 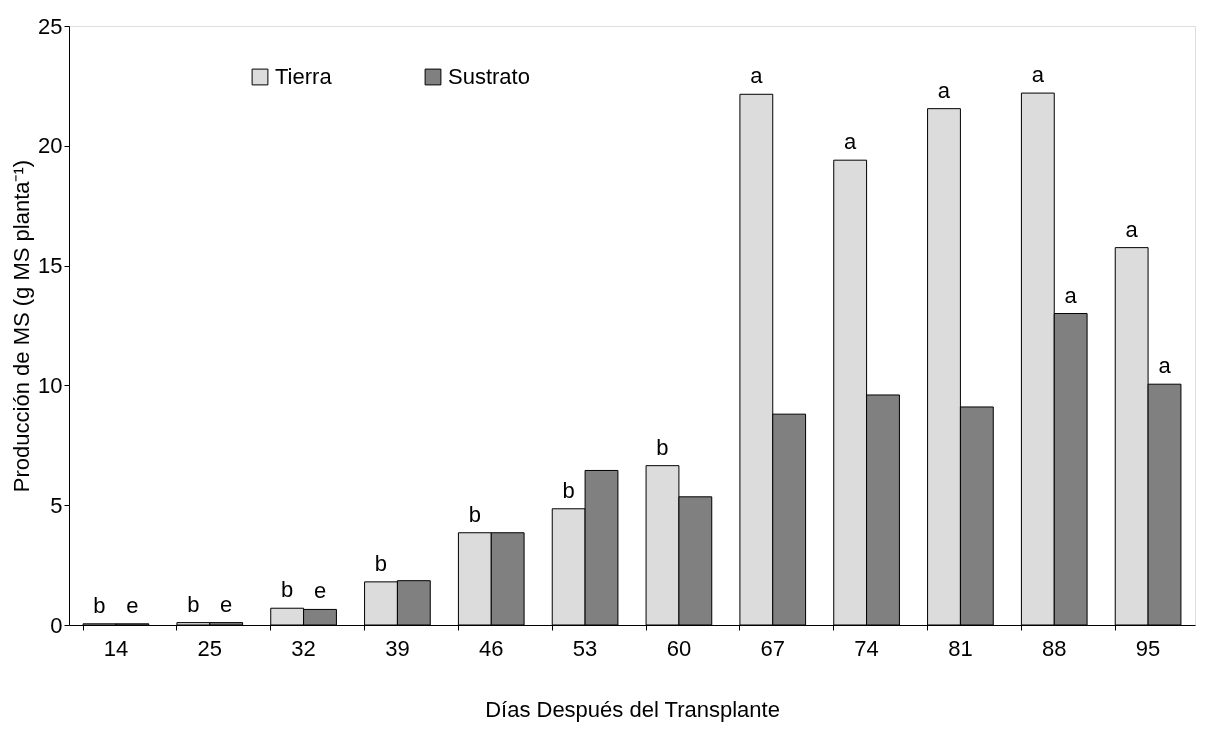 I want to click on y-axis-title: Producción de MS (g MS planta⁻¹), so click(x=22, y=326).